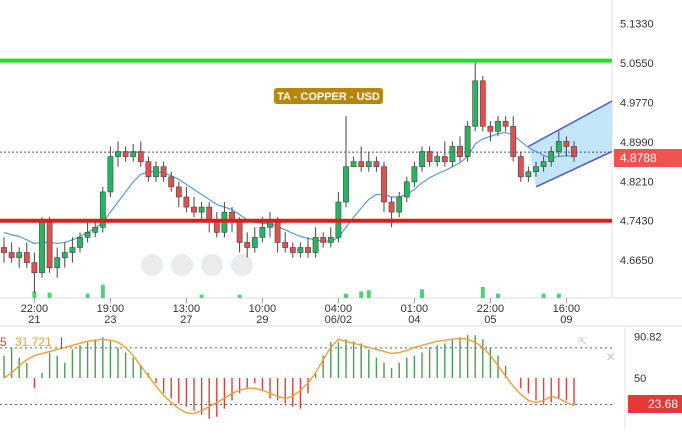 This screenshot has width=682, height=434. Describe the element at coordinates (262, 320) in the screenshot. I see `date-tick-label: 29` at that location.